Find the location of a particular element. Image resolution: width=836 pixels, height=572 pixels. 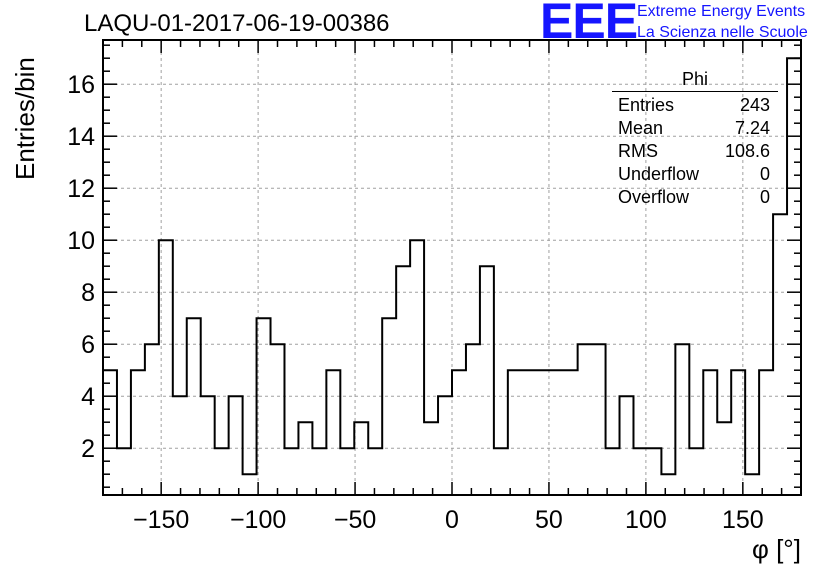

x-tick-label: 0 is located at coordinates (452, 520).